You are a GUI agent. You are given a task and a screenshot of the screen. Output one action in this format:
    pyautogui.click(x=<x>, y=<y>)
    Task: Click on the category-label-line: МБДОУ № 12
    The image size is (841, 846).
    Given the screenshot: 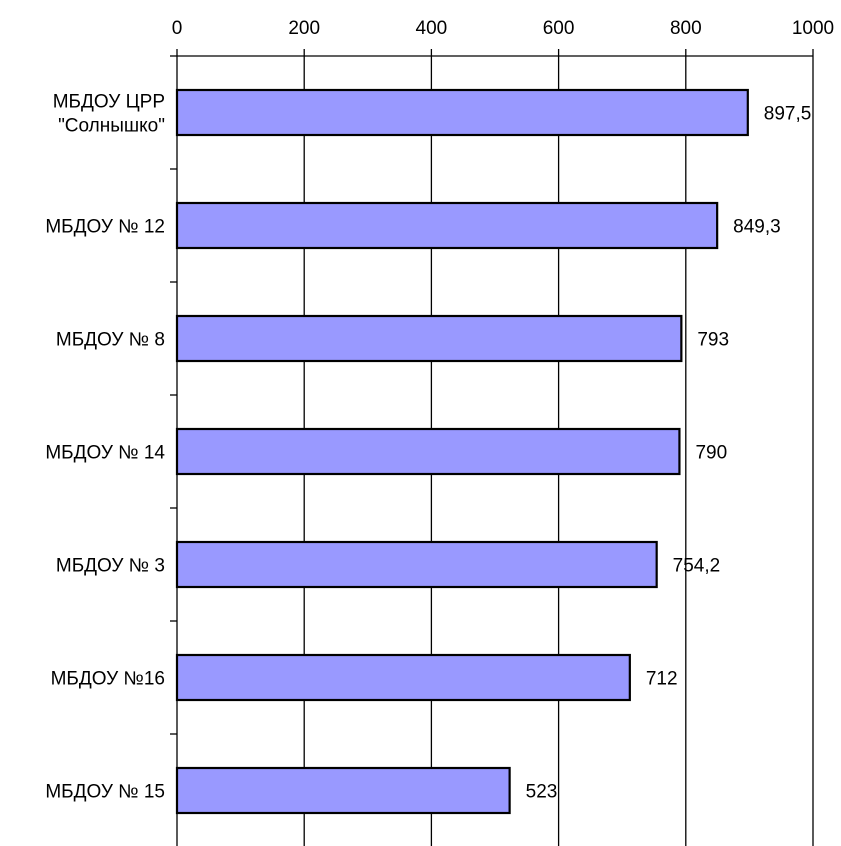 What is the action you would take?
    pyautogui.click(x=105, y=227)
    